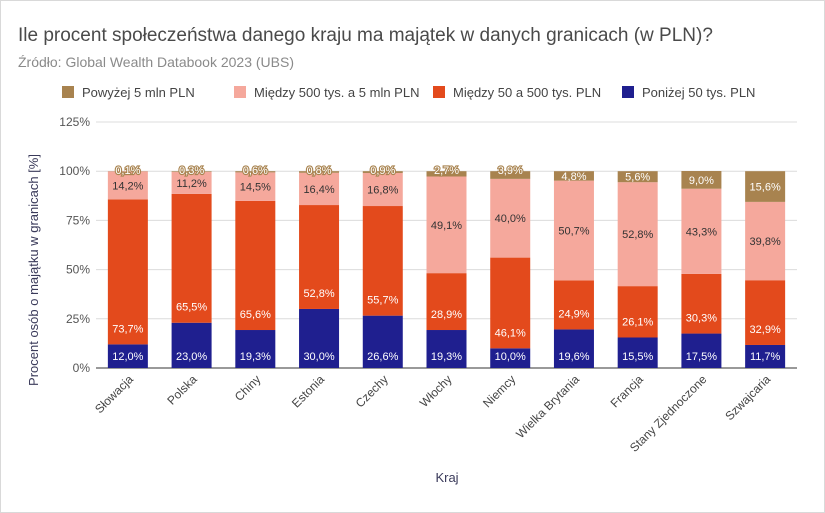 The height and width of the screenshot is (513, 825). I want to click on data-label: 16,8%, so click(382, 191).